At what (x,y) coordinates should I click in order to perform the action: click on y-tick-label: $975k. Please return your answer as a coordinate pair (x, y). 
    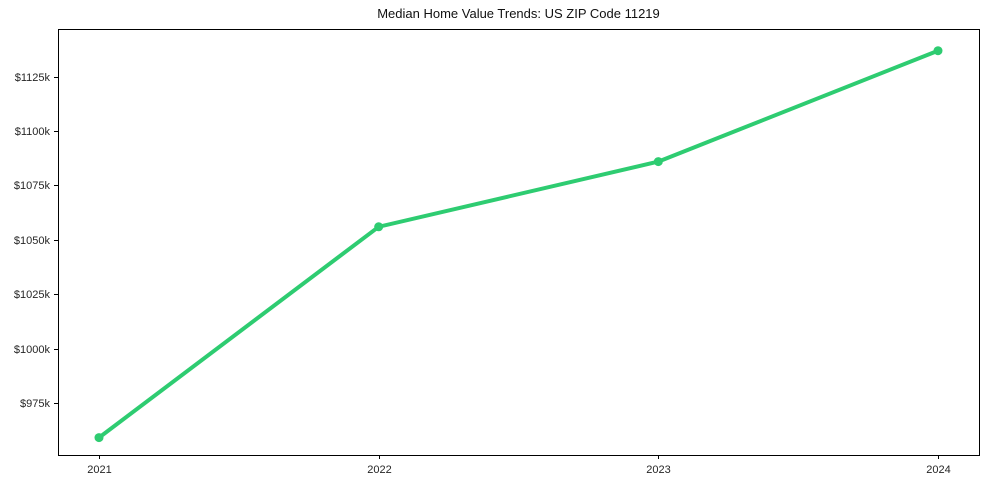
    Looking at the image, I should click on (35, 404).